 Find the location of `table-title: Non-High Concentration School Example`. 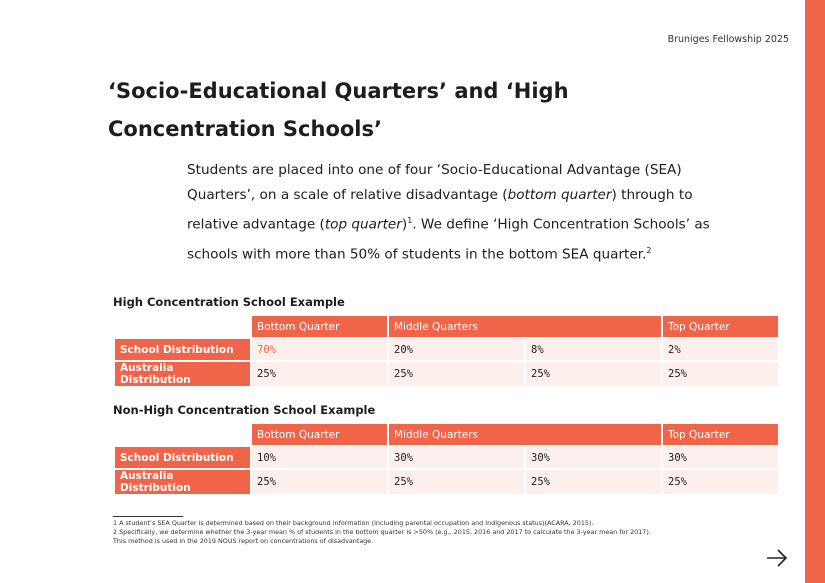

table-title: Non-High Concentration School Example is located at coordinates (244, 410).